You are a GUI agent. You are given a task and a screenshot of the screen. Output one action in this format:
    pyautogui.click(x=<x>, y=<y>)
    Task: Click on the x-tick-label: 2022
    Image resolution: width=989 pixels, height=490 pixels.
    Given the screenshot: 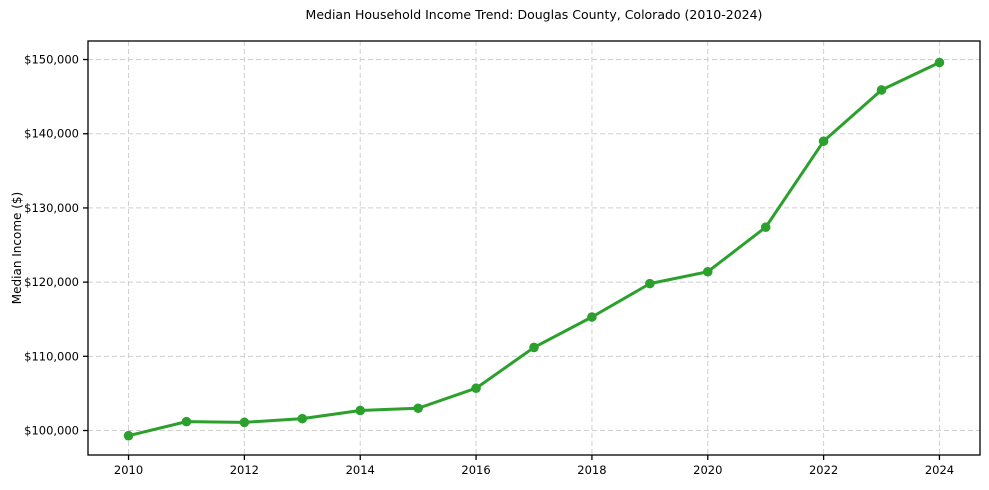 What is the action you would take?
    pyautogui.click(x=823, y=470)
    